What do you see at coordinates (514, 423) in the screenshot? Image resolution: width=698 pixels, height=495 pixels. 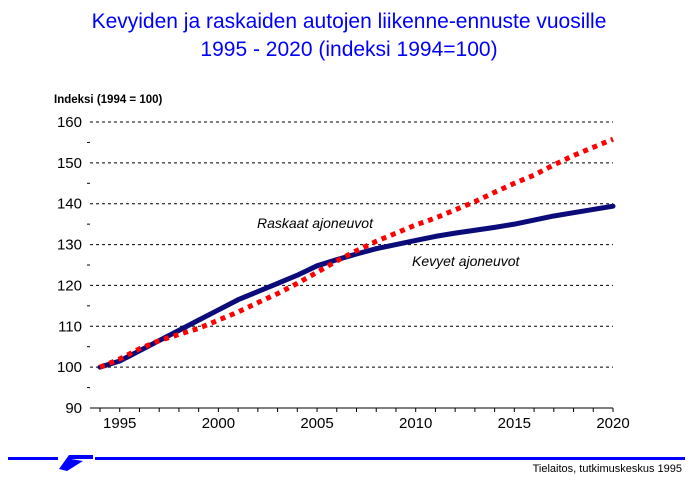 I see `x-tick-label-2015: 2015` at bounding box center [514, 423].